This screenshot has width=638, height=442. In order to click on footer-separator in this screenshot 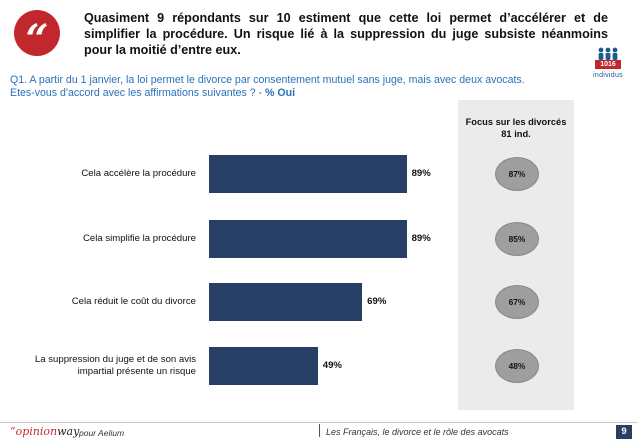, I will do `click(319, 430)`.